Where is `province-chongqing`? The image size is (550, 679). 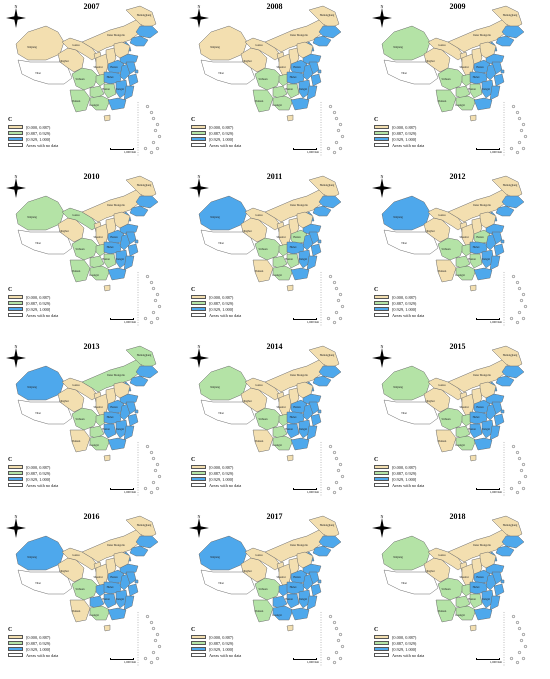 province-chongqing is located at coordinates (467, 590).